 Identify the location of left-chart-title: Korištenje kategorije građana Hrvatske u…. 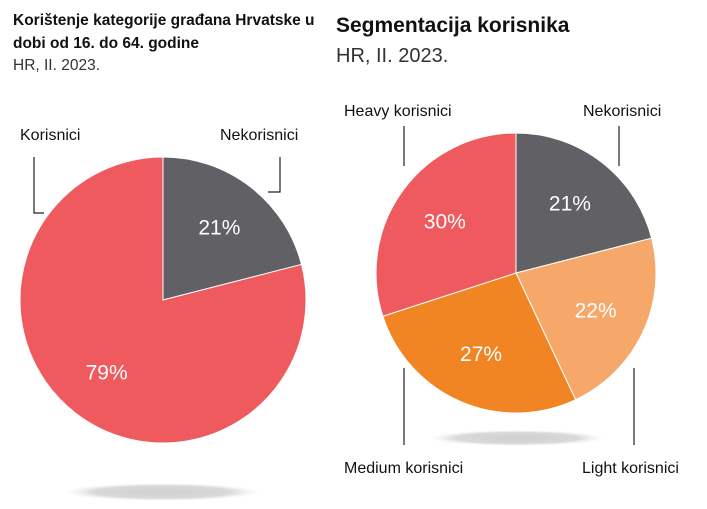
(164, 32).